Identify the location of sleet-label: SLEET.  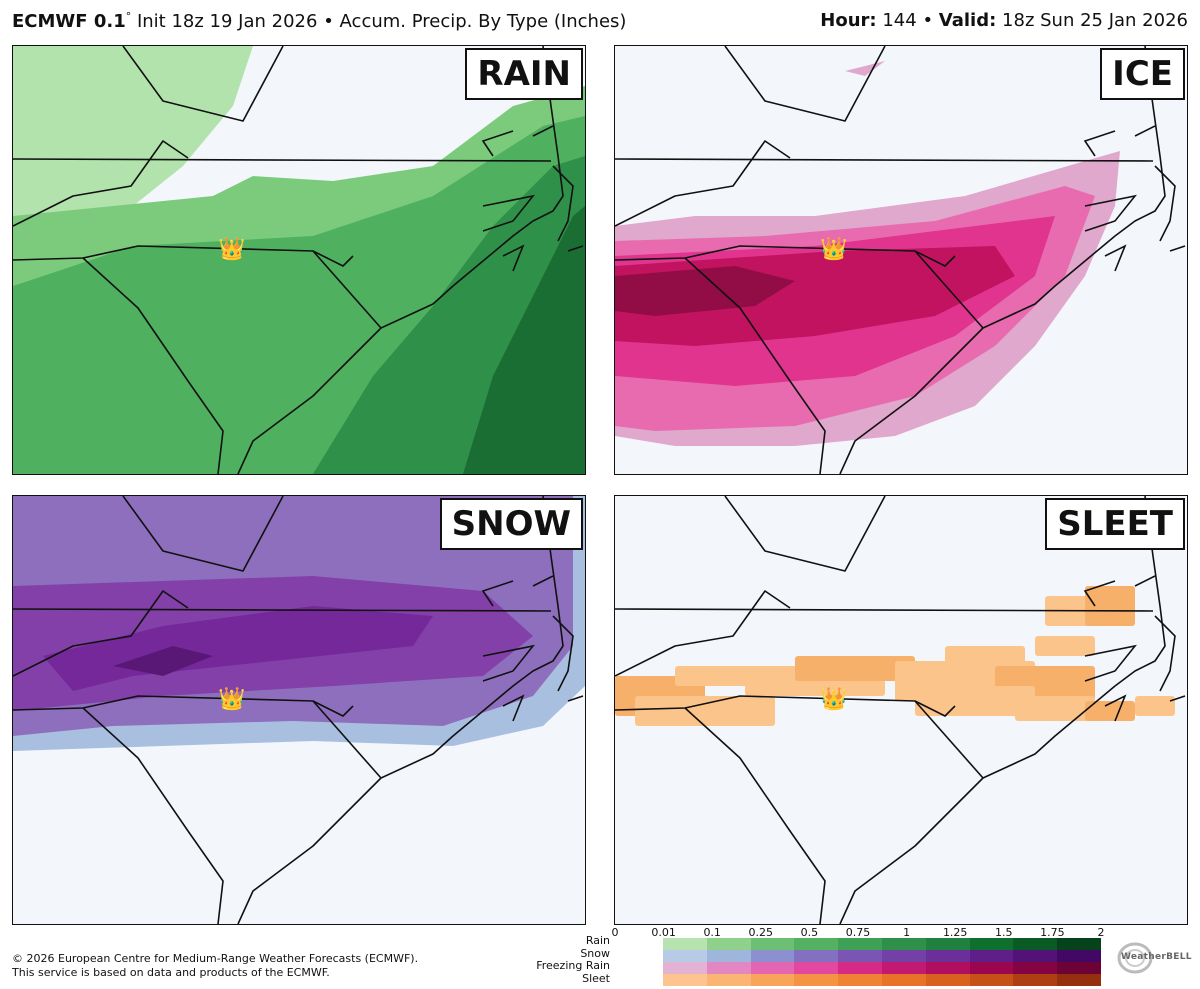
(1115, 524).